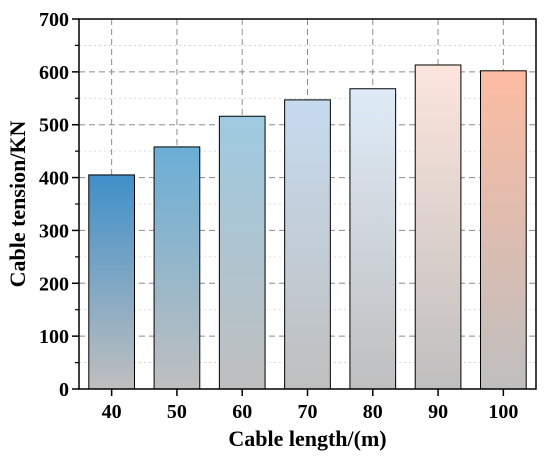 This screenshot has height=458, width=550. Describe the element at coordinates (307, 438) in the screenshot. I see `x-axis-title: Cable length/(m)` at that location.